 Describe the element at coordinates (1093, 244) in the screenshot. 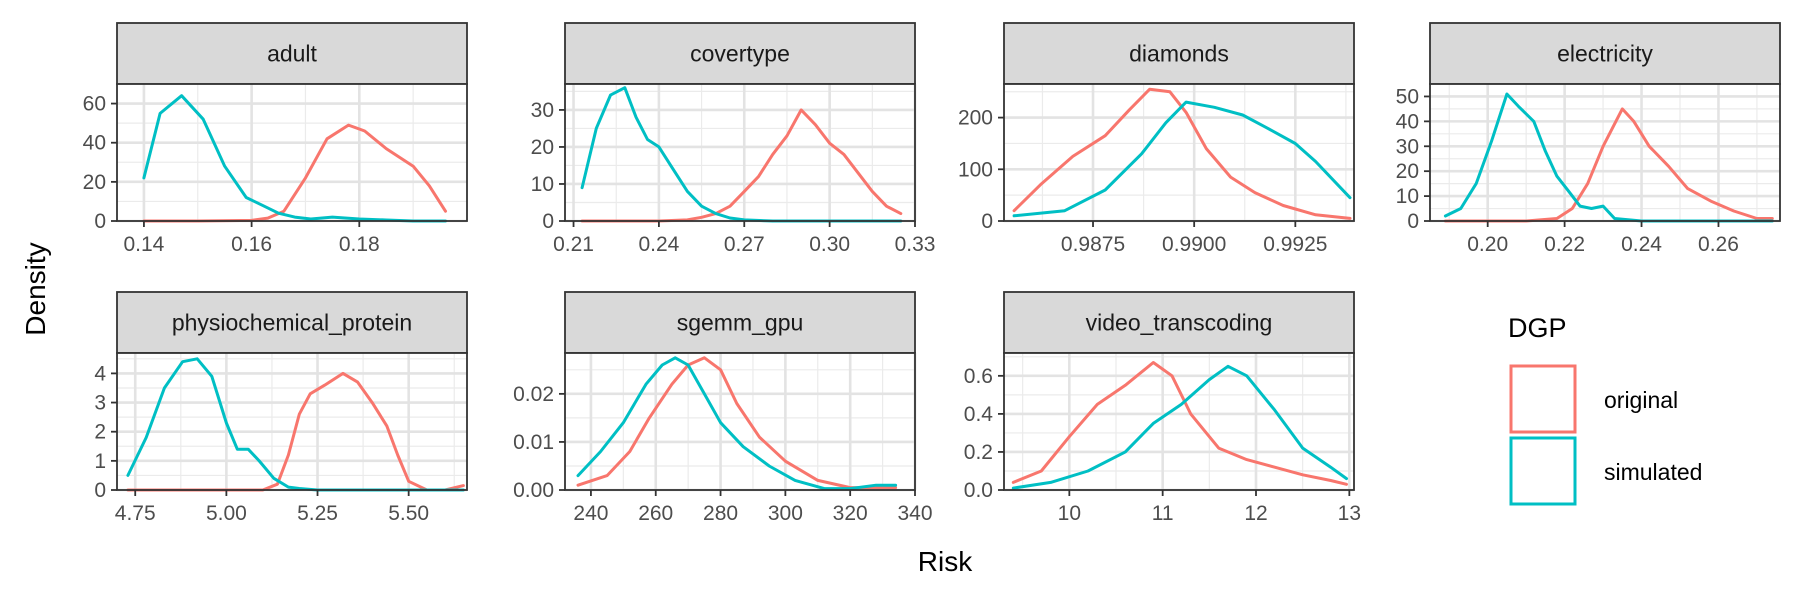

I see `x-tick-label: 0.9875` at that location.